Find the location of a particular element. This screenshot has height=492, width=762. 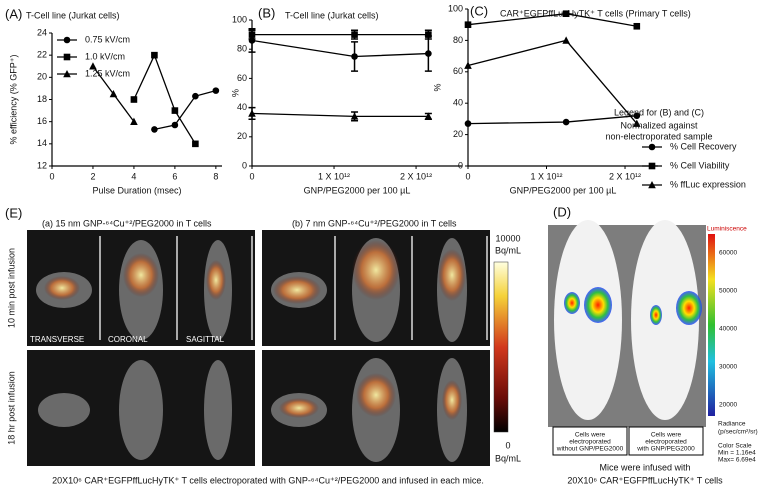

panel-label: (A) is located at coordinates (13, 13).